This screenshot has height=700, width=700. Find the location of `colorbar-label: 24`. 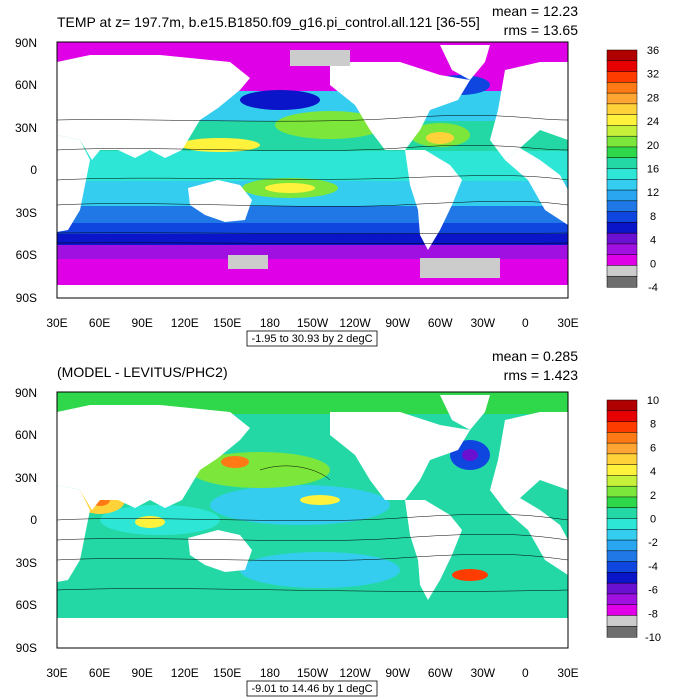

colorbar-label: 24 is located at coordinates (653, 122).